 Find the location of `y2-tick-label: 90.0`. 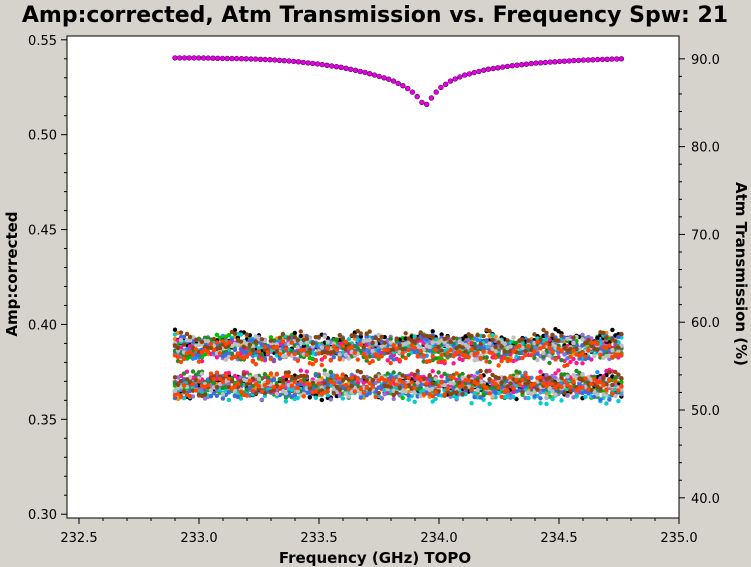

y2-tick-label: 90.0 is located at coordinates (705, 60).